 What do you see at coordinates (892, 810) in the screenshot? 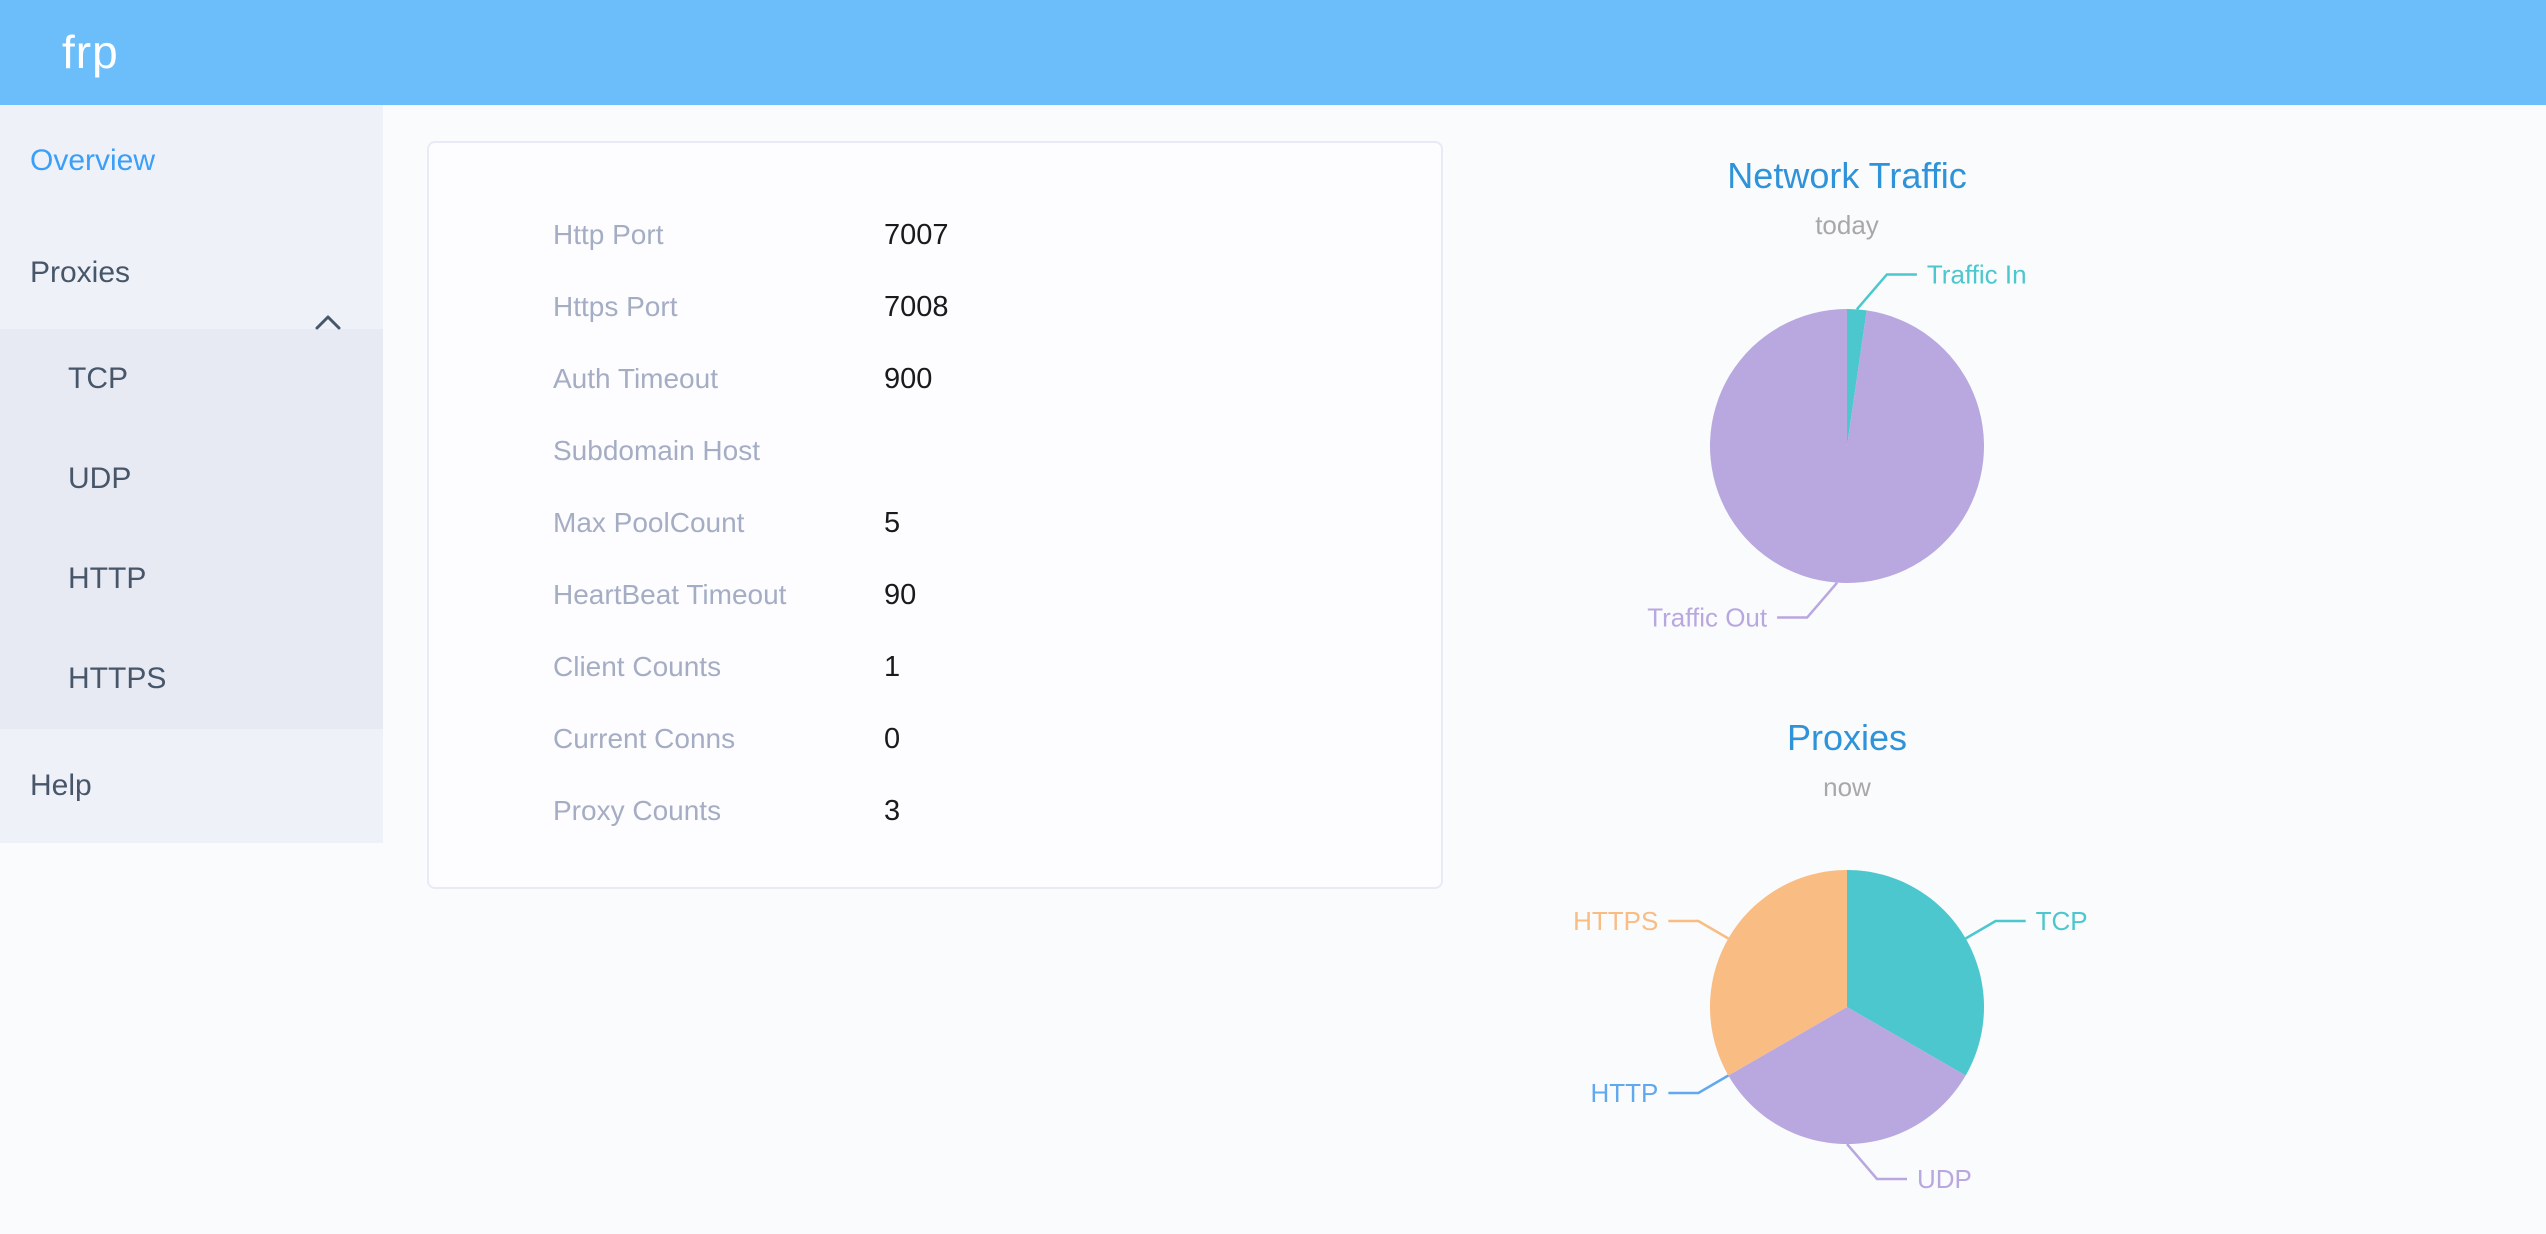
I see `server-info-value: 3` at bounding box center [892, 810].